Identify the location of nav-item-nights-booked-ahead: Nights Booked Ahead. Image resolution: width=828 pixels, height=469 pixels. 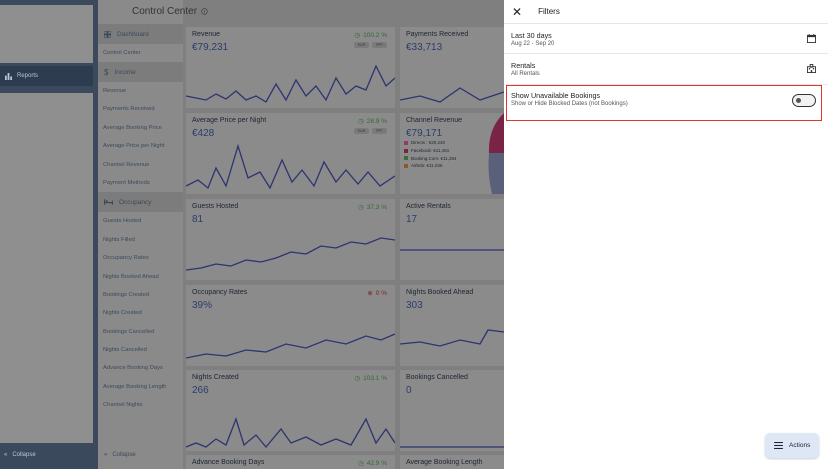
(131, 276).